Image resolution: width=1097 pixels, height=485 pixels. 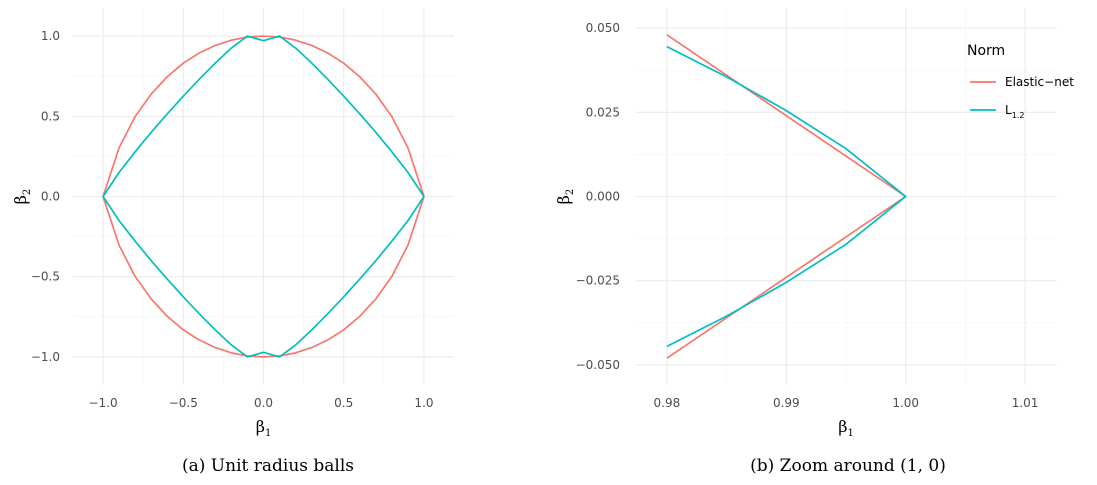 What do you see at coordinates (598, 281) in the screenshot?
I see `y-tick-label: −0.025` at bounding box center [598, 281].